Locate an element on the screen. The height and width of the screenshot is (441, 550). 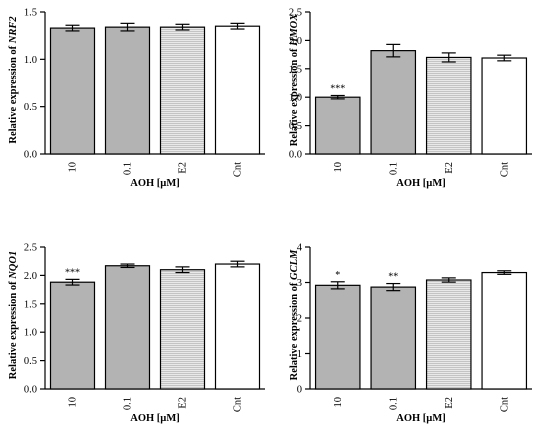
y-tick-label: 2 is located at coordinates (299, 319).